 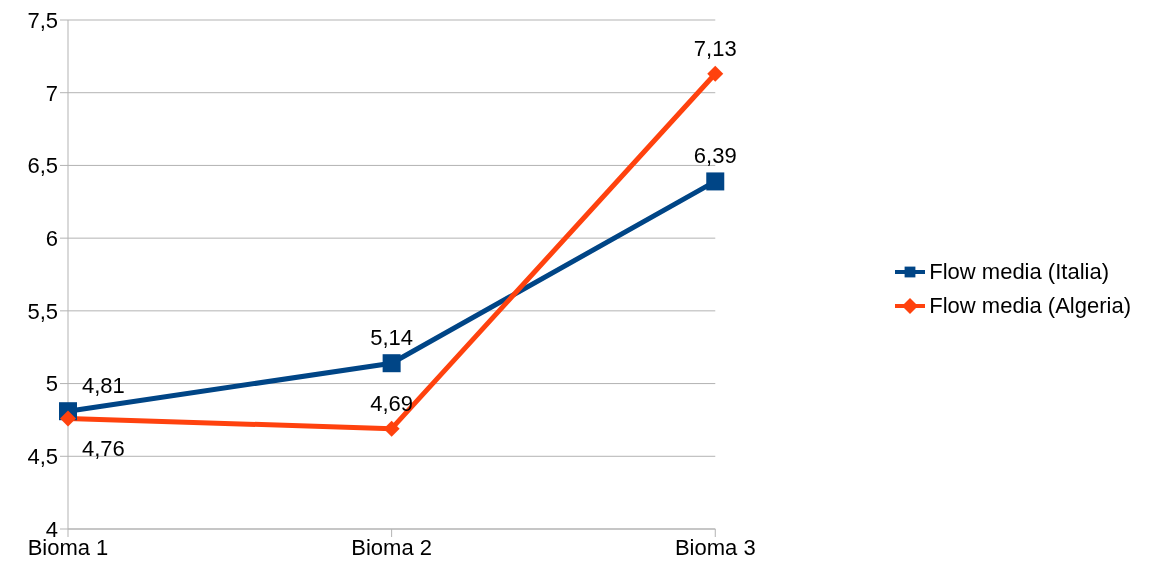 What do you see at coordinates (42, 166) in the screenshot?
I see `y-tick-label: 6,5` at bounding box center [42, 166].